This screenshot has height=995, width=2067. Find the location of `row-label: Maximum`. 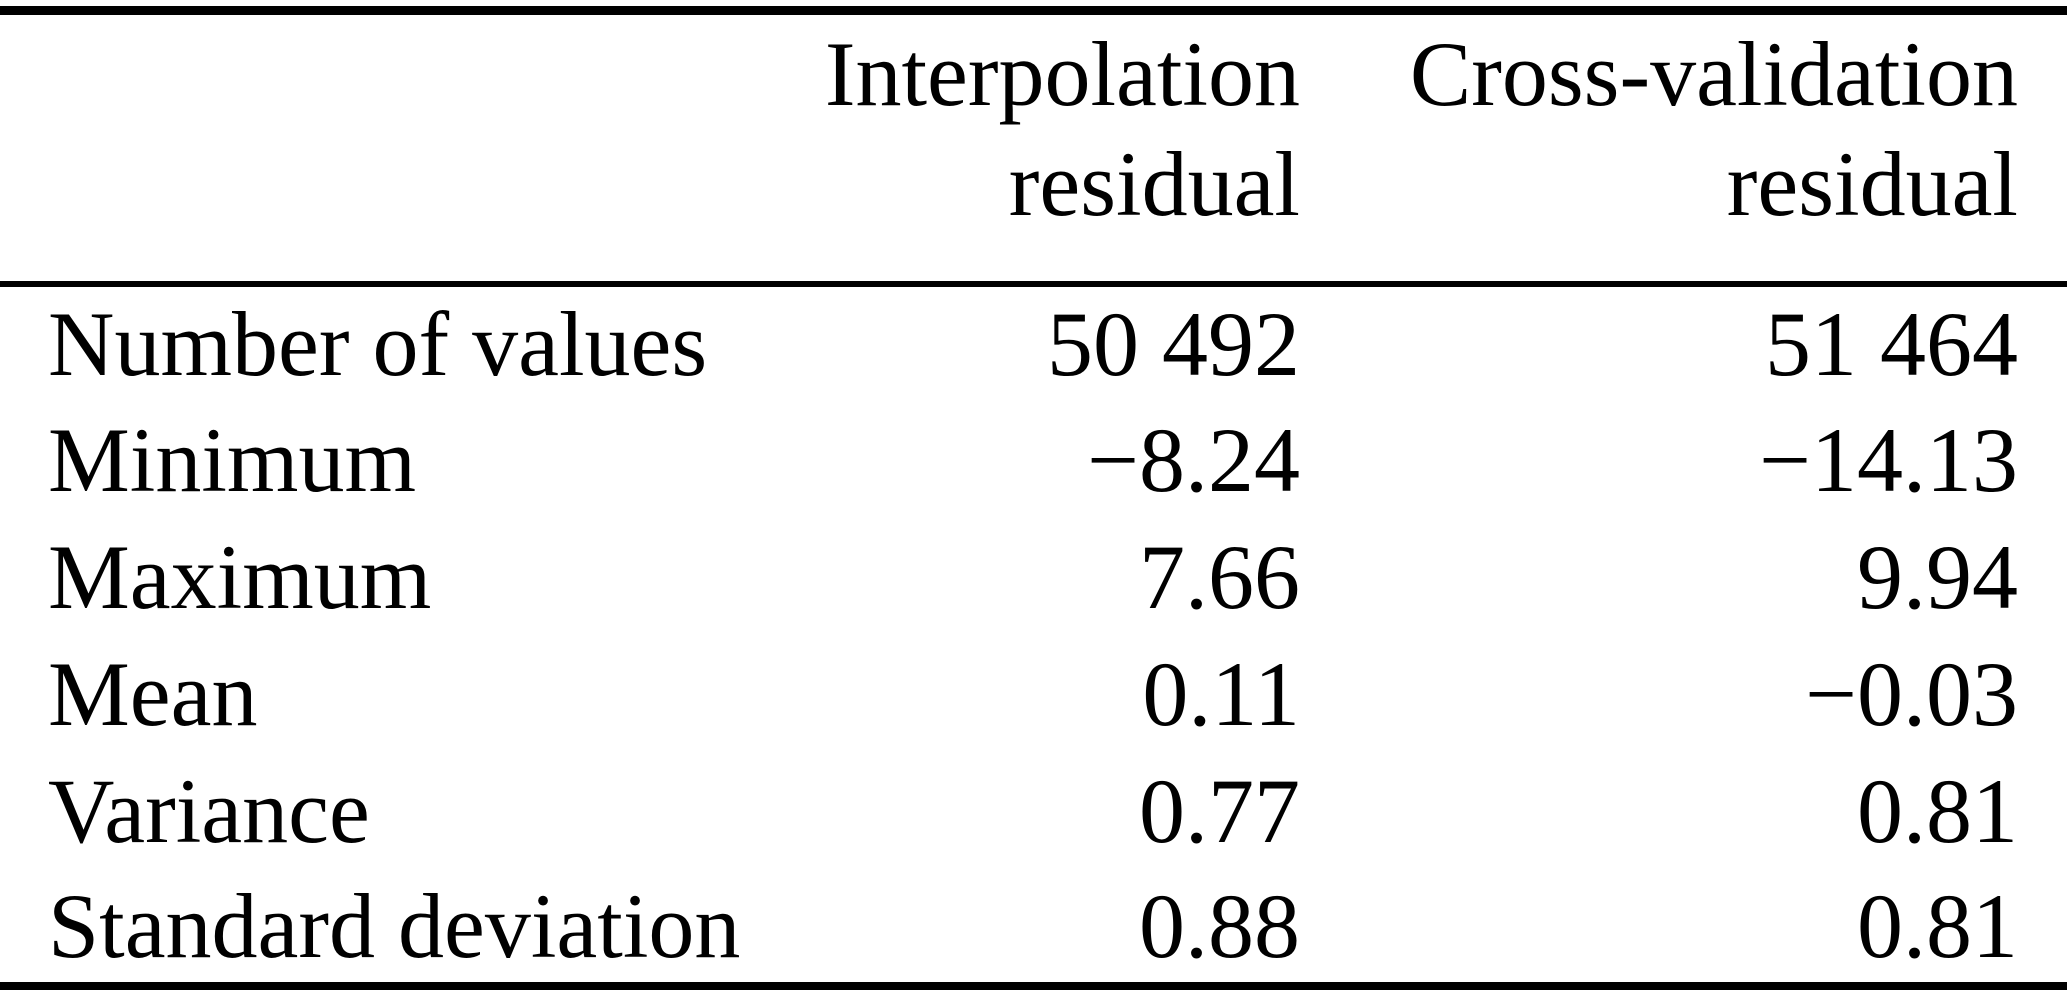

row-label: Maximum is located at coordinates (240, 576).